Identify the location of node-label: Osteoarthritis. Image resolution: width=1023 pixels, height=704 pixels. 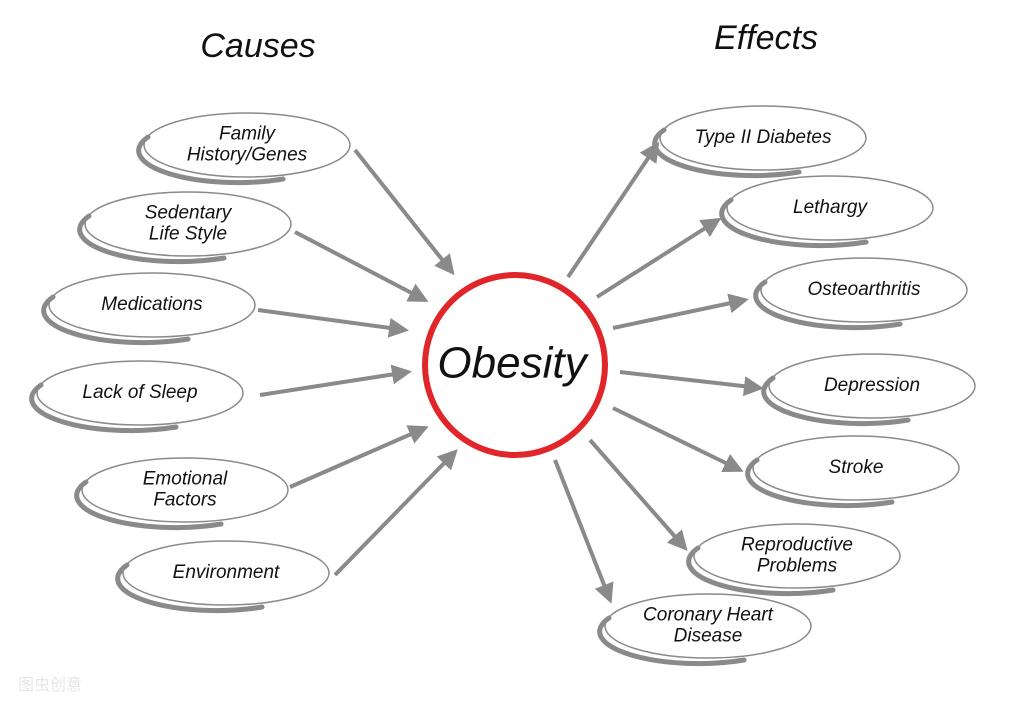
(864, 289).